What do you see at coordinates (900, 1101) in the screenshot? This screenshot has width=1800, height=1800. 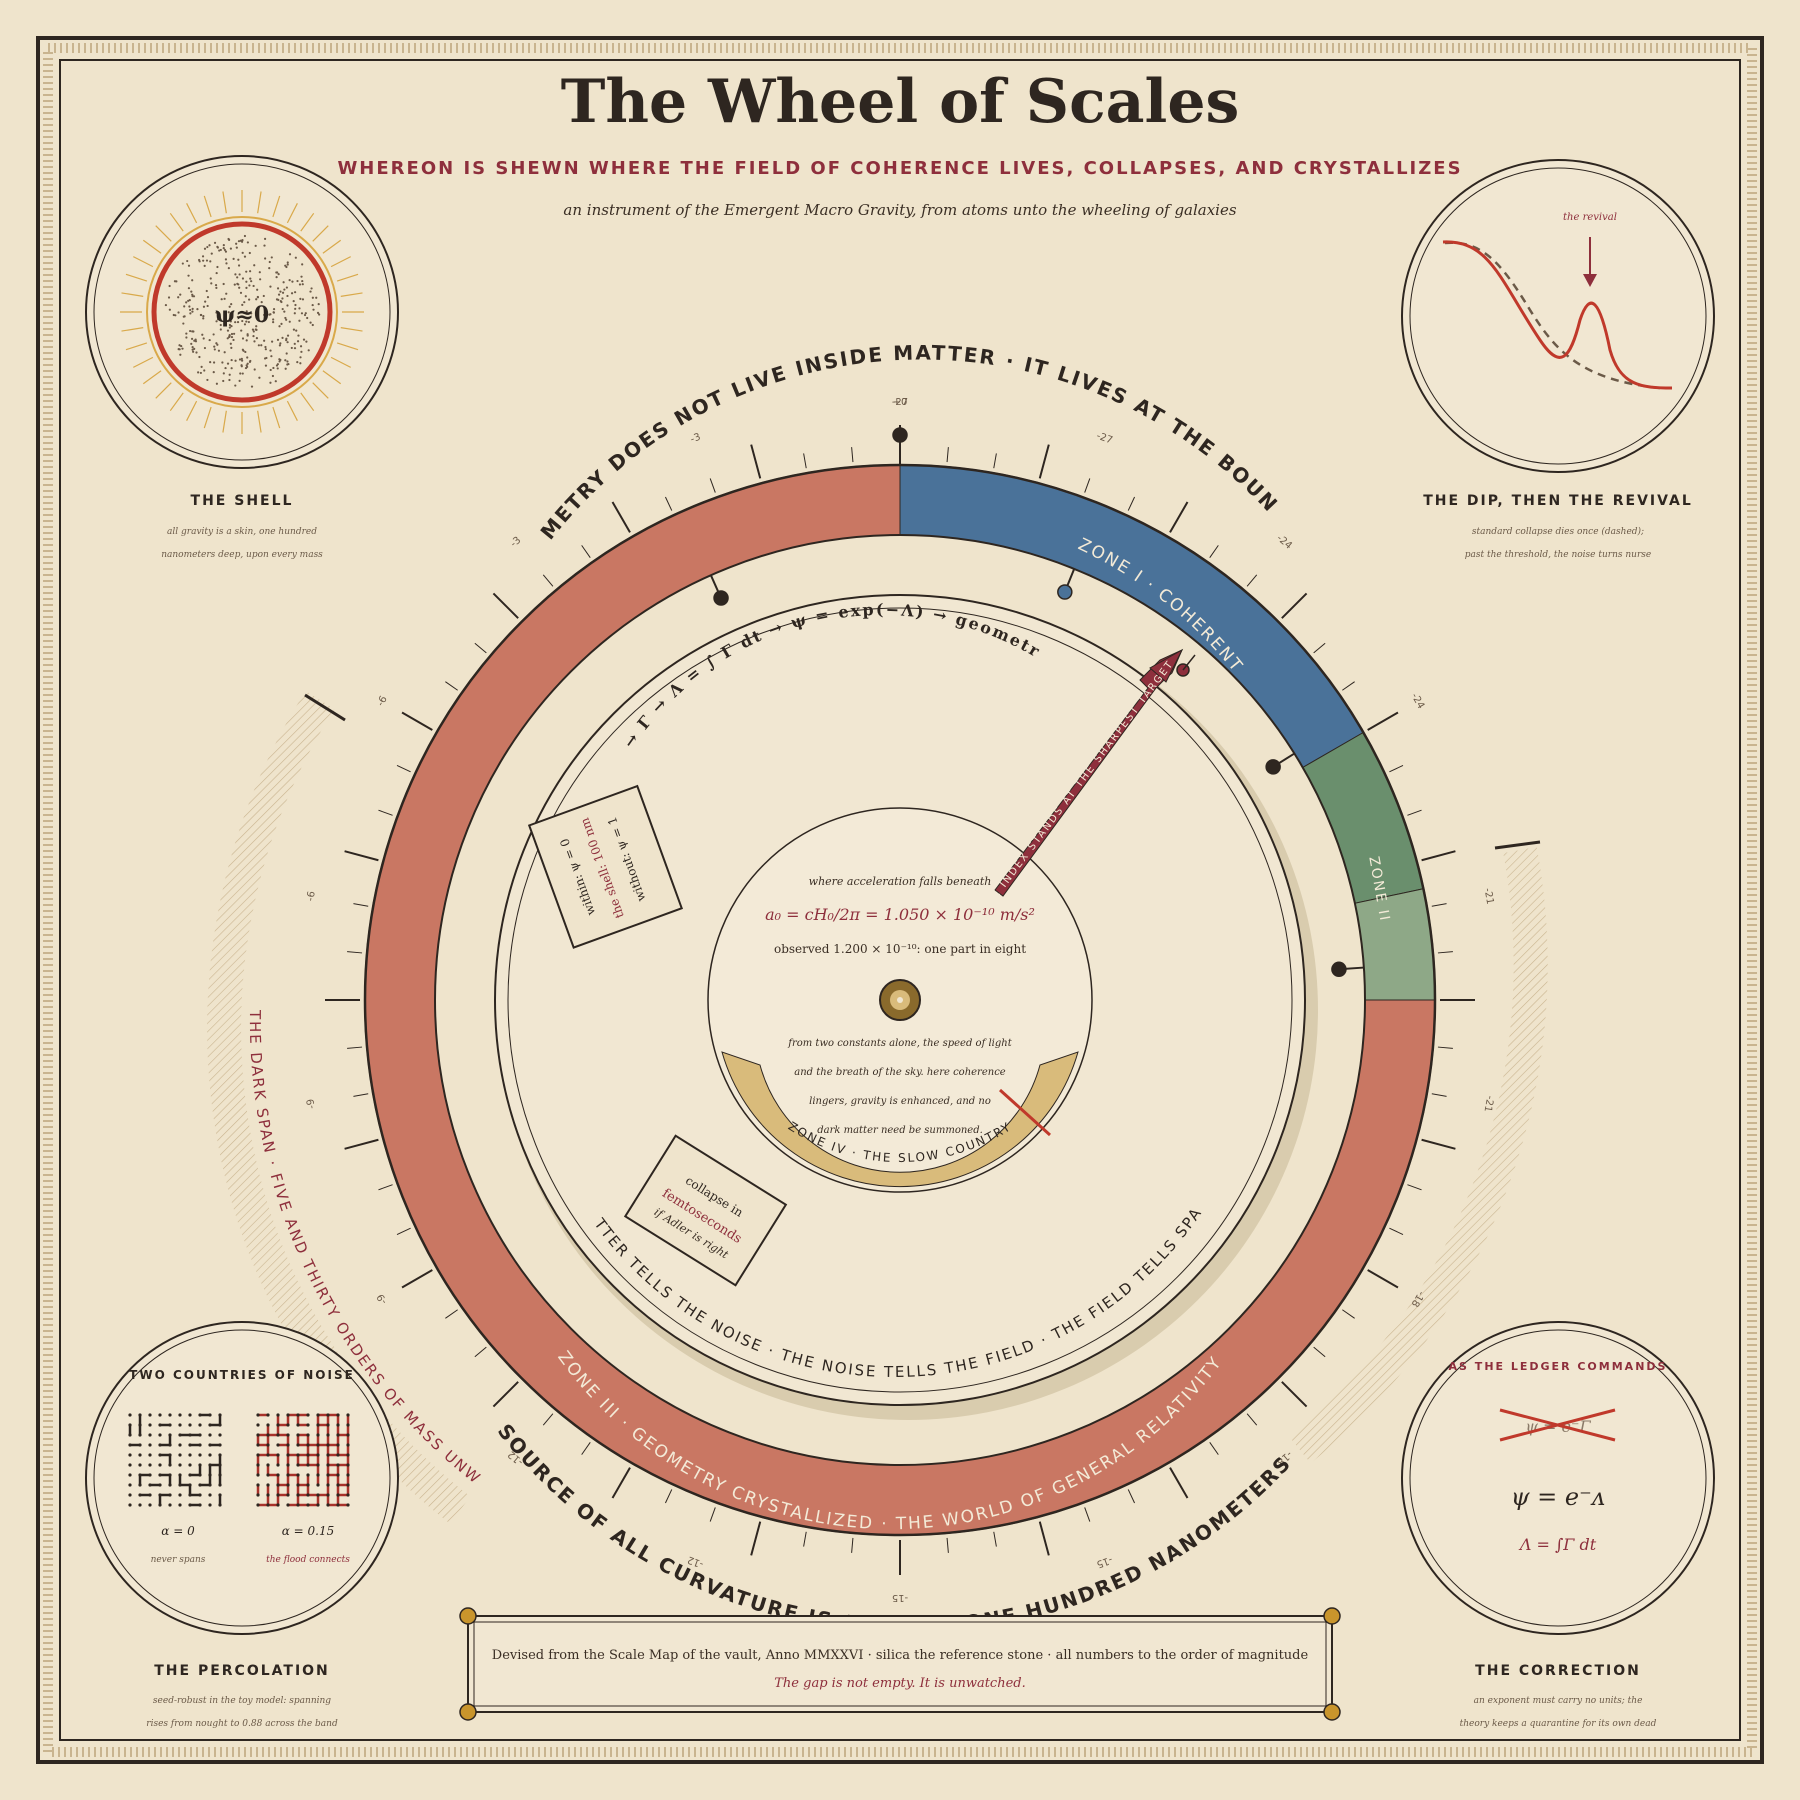 I see `center-desc-3: lingers, gravity is enhanced, and no` at bounding box center [900, 1101].